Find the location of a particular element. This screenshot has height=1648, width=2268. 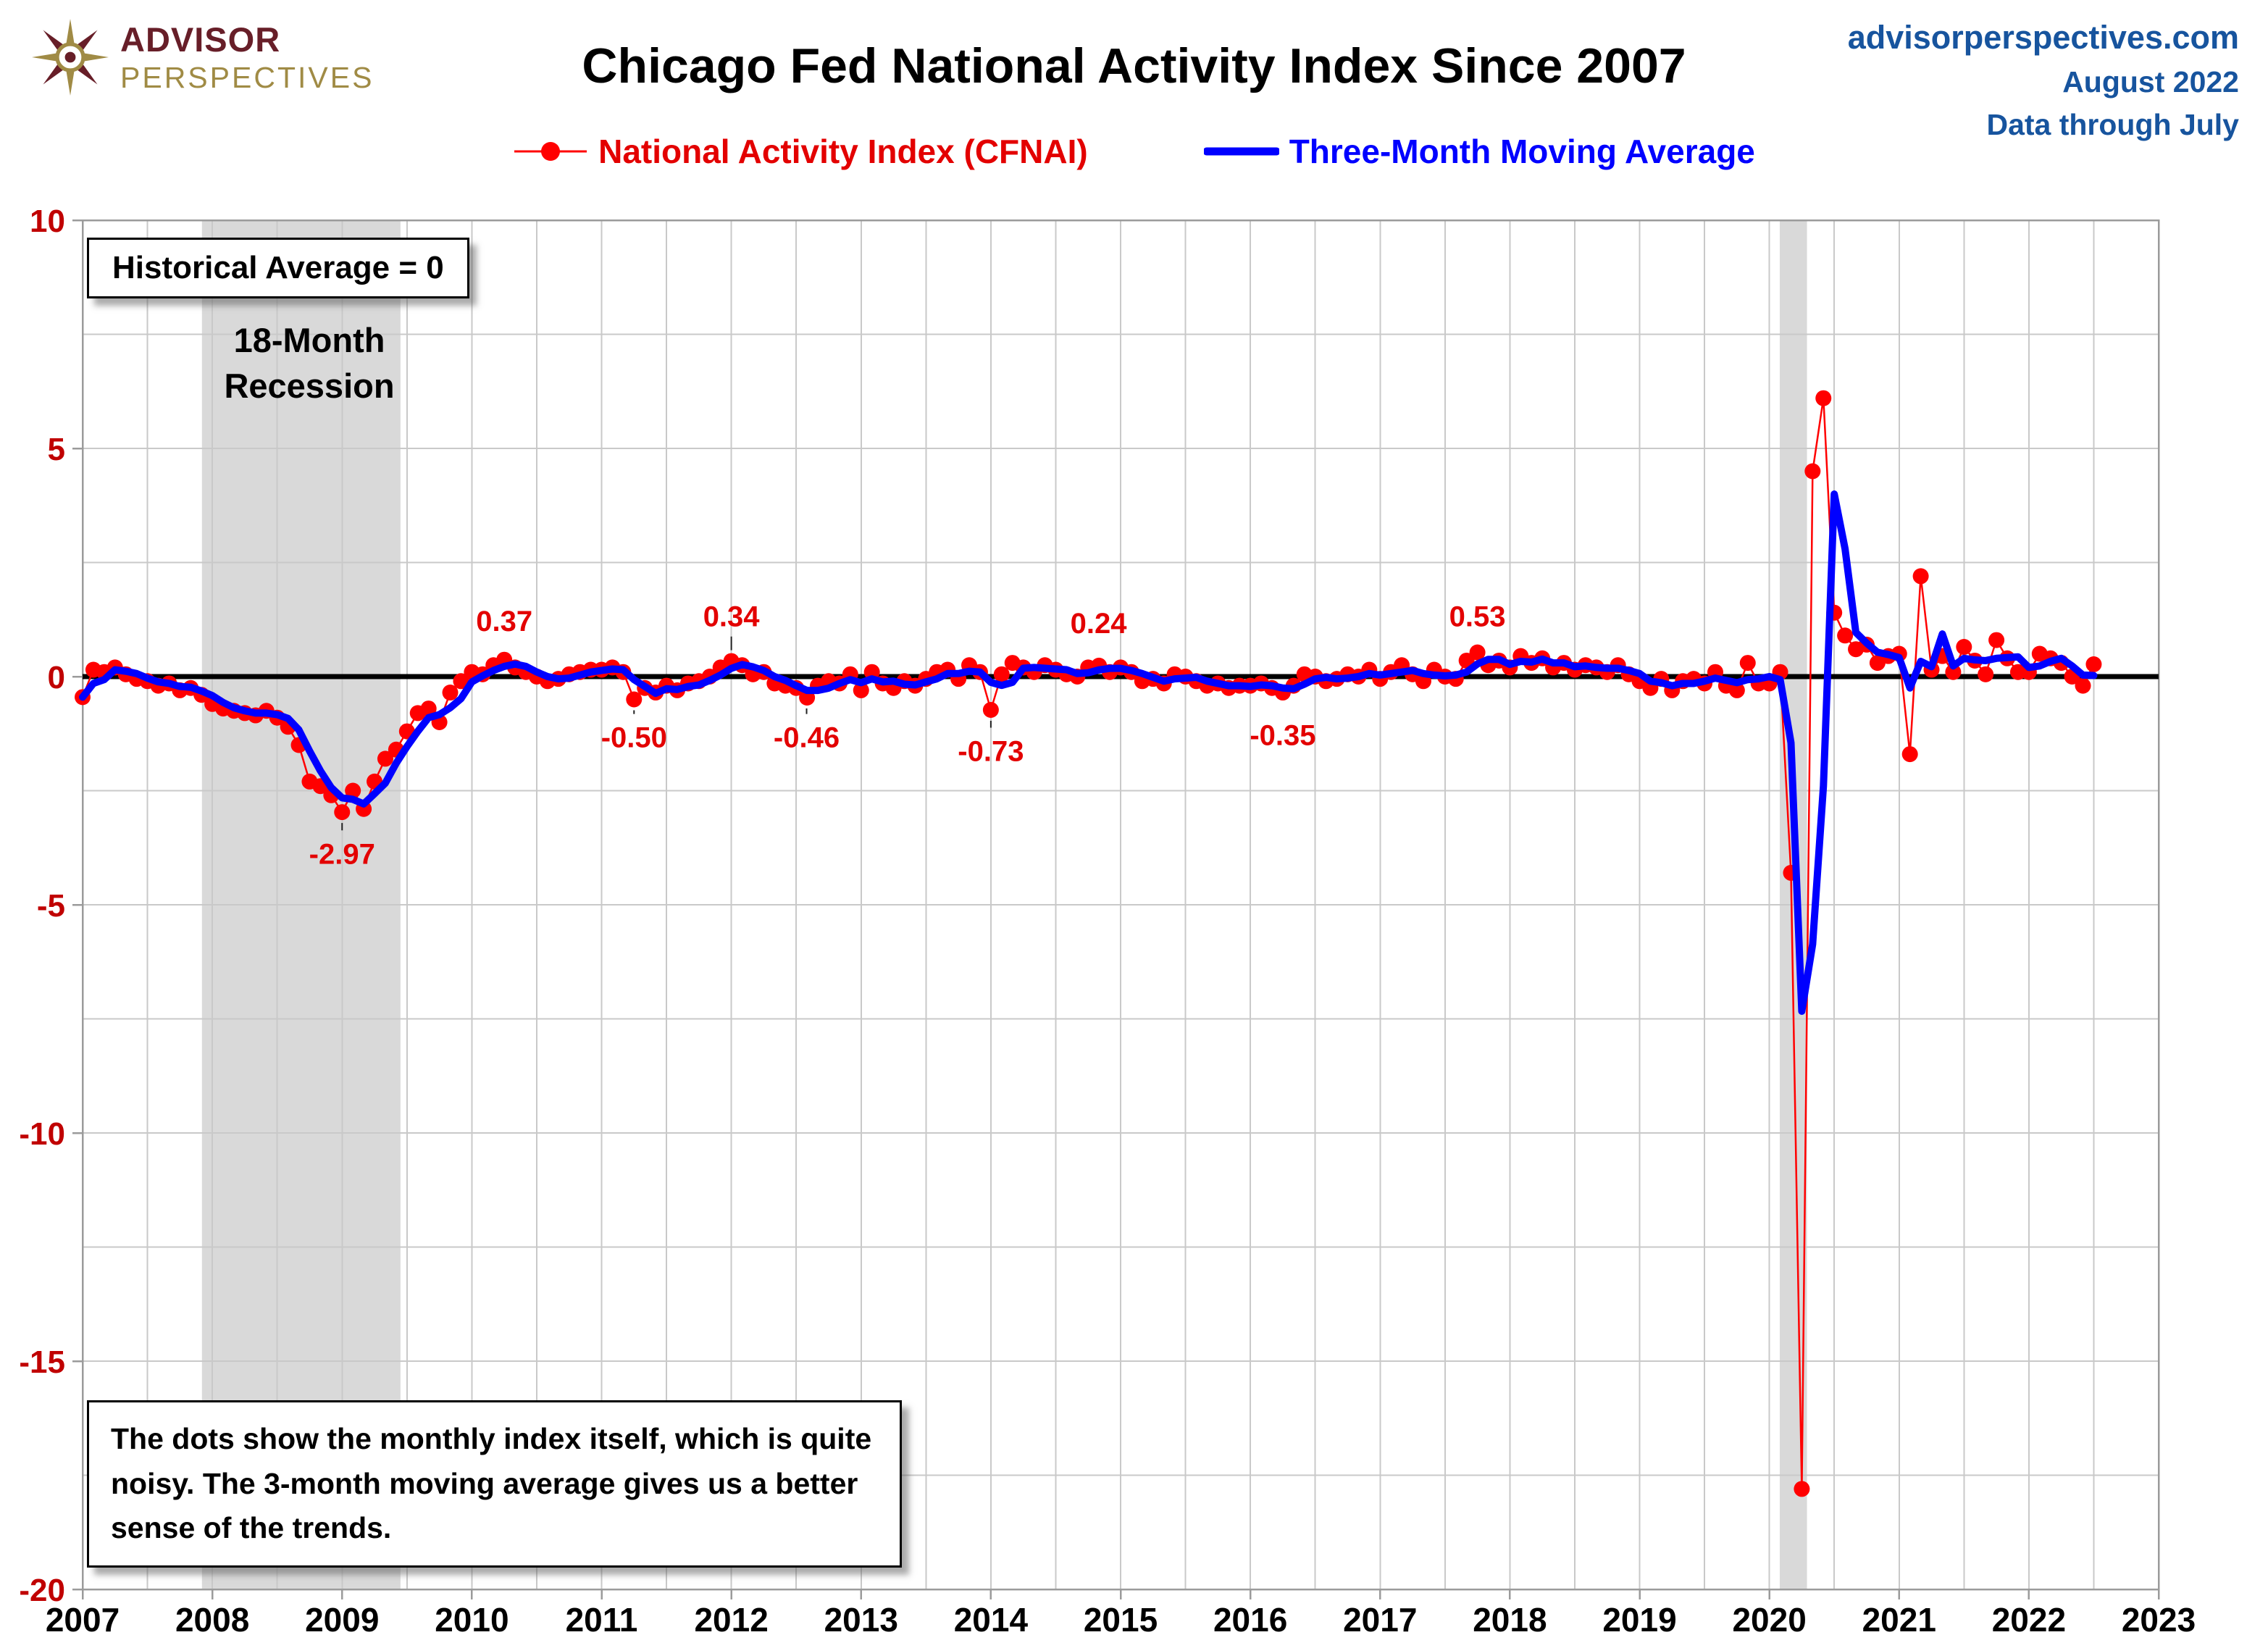

svg-text: 2022 is located at coordinates (2029, 1620).